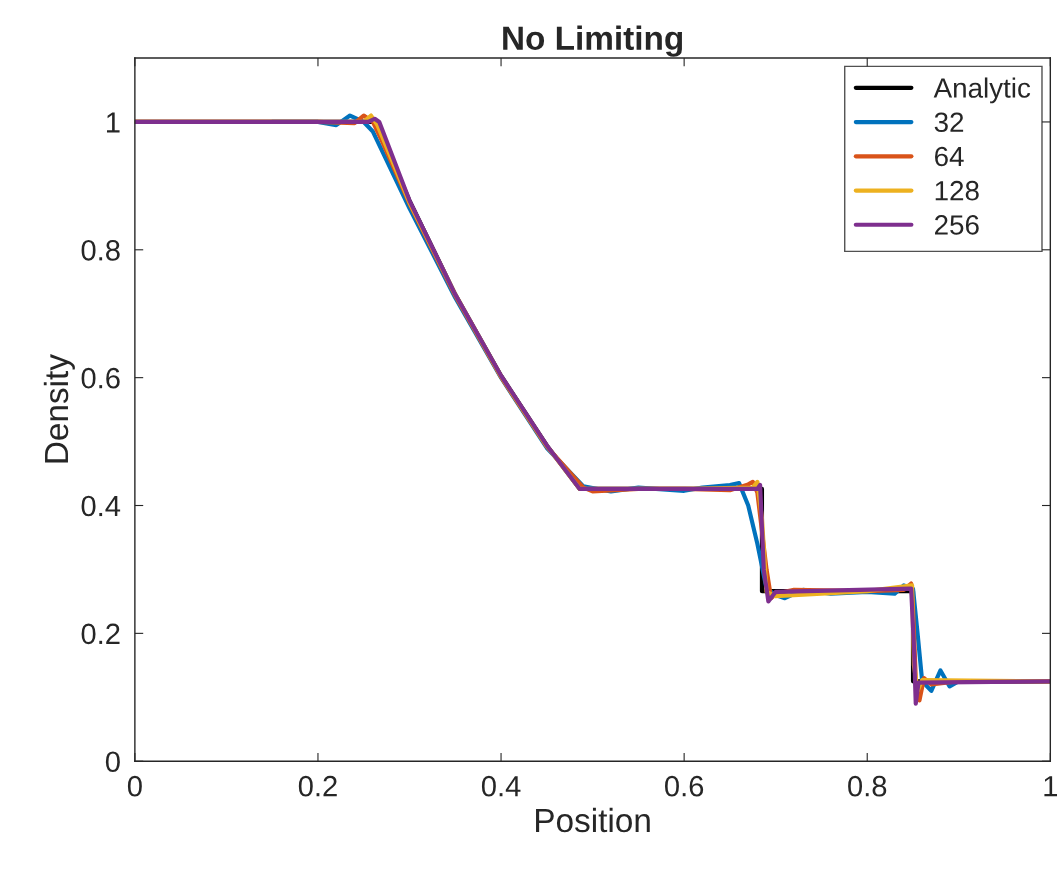 The width and height of the screenshot is (1062, 879). What do you see at coordinates (59, 408) in the screenshot?
I see `y-axis-title: Density` at bounding box center [59, 408].